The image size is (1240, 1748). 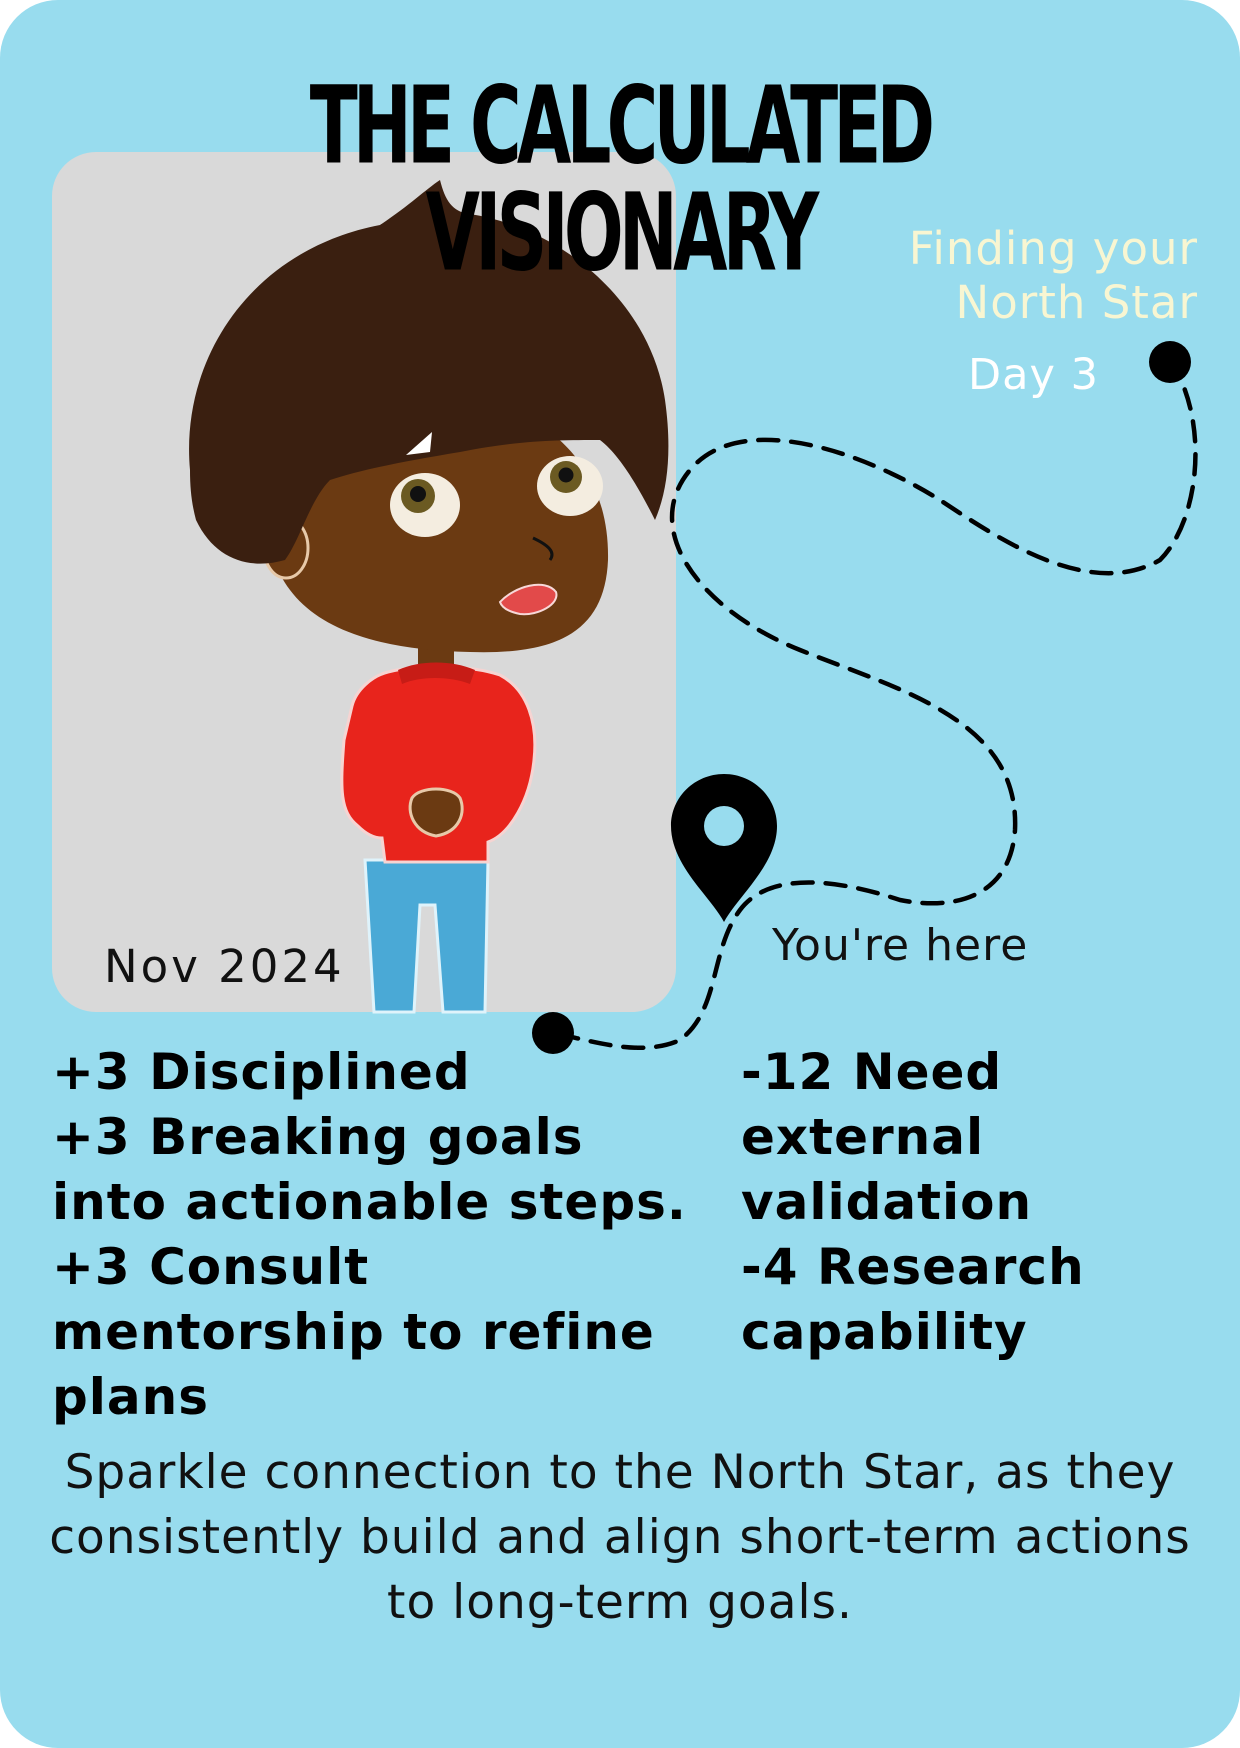 What do you see at coordinates (1076, 302) in the screenshot?
I see `subtitle-line: North Star` at bounding box center [1076, 302].